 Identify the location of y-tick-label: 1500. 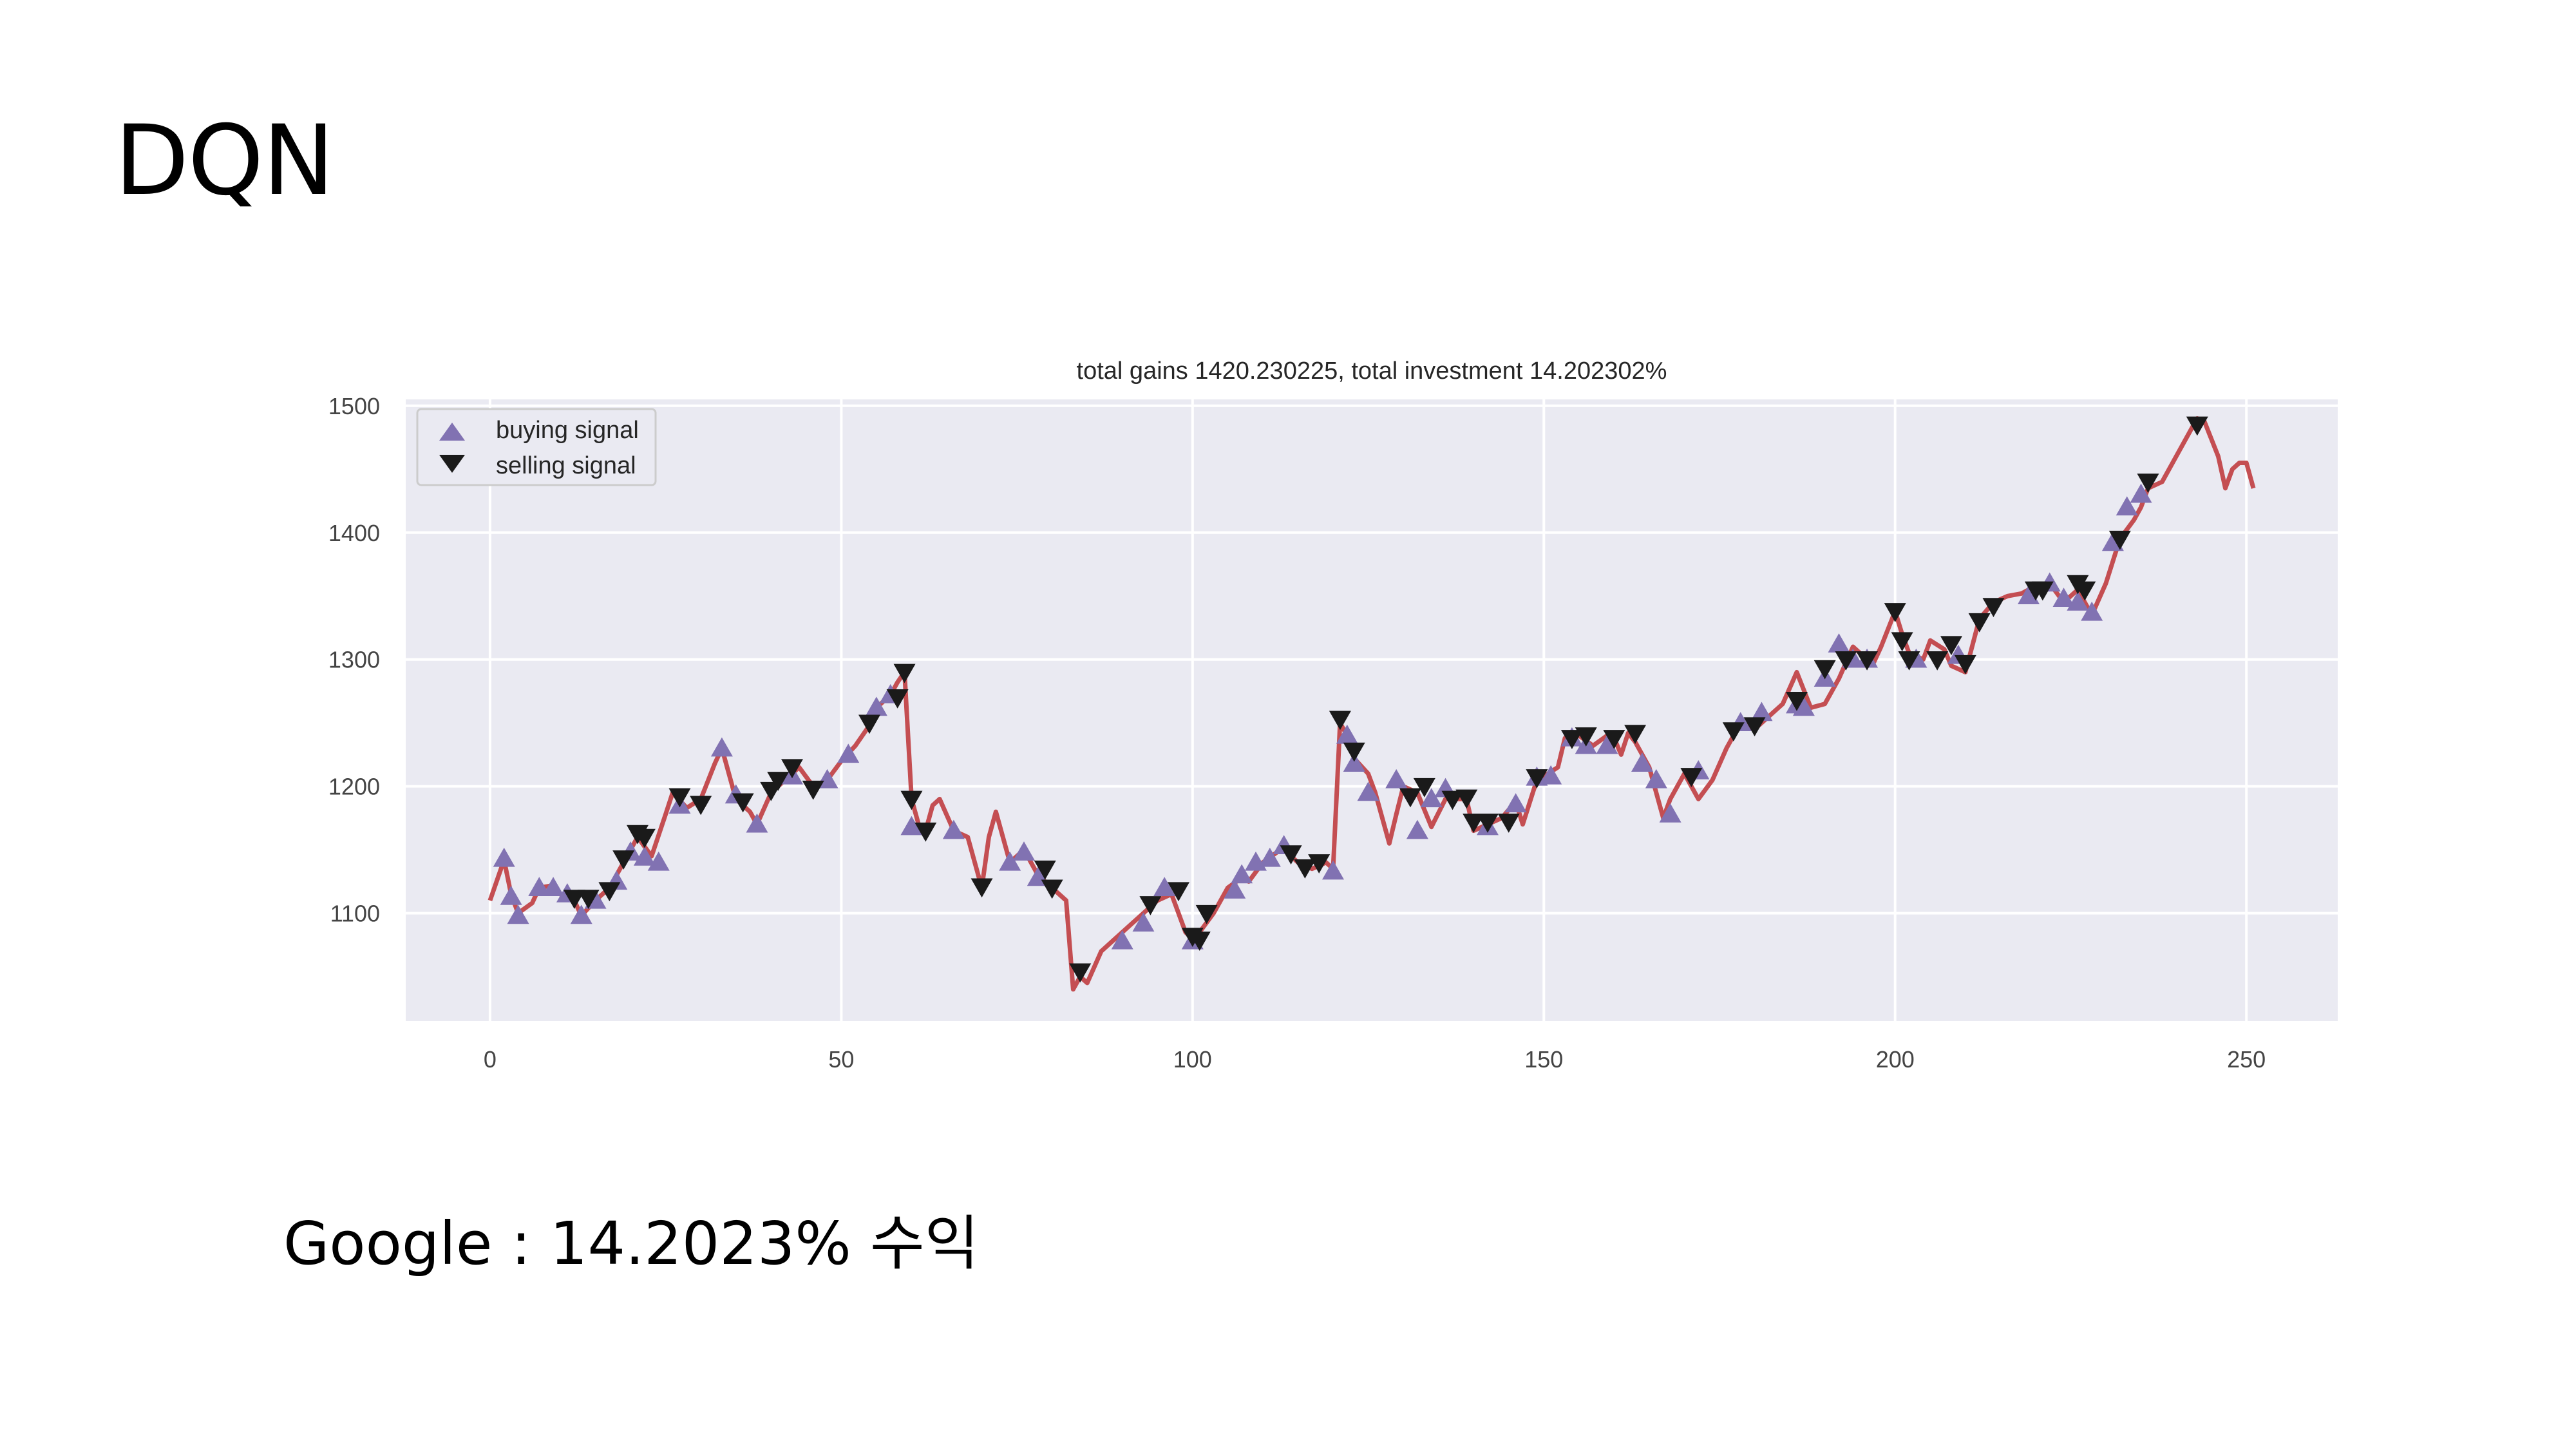
(354, 406).